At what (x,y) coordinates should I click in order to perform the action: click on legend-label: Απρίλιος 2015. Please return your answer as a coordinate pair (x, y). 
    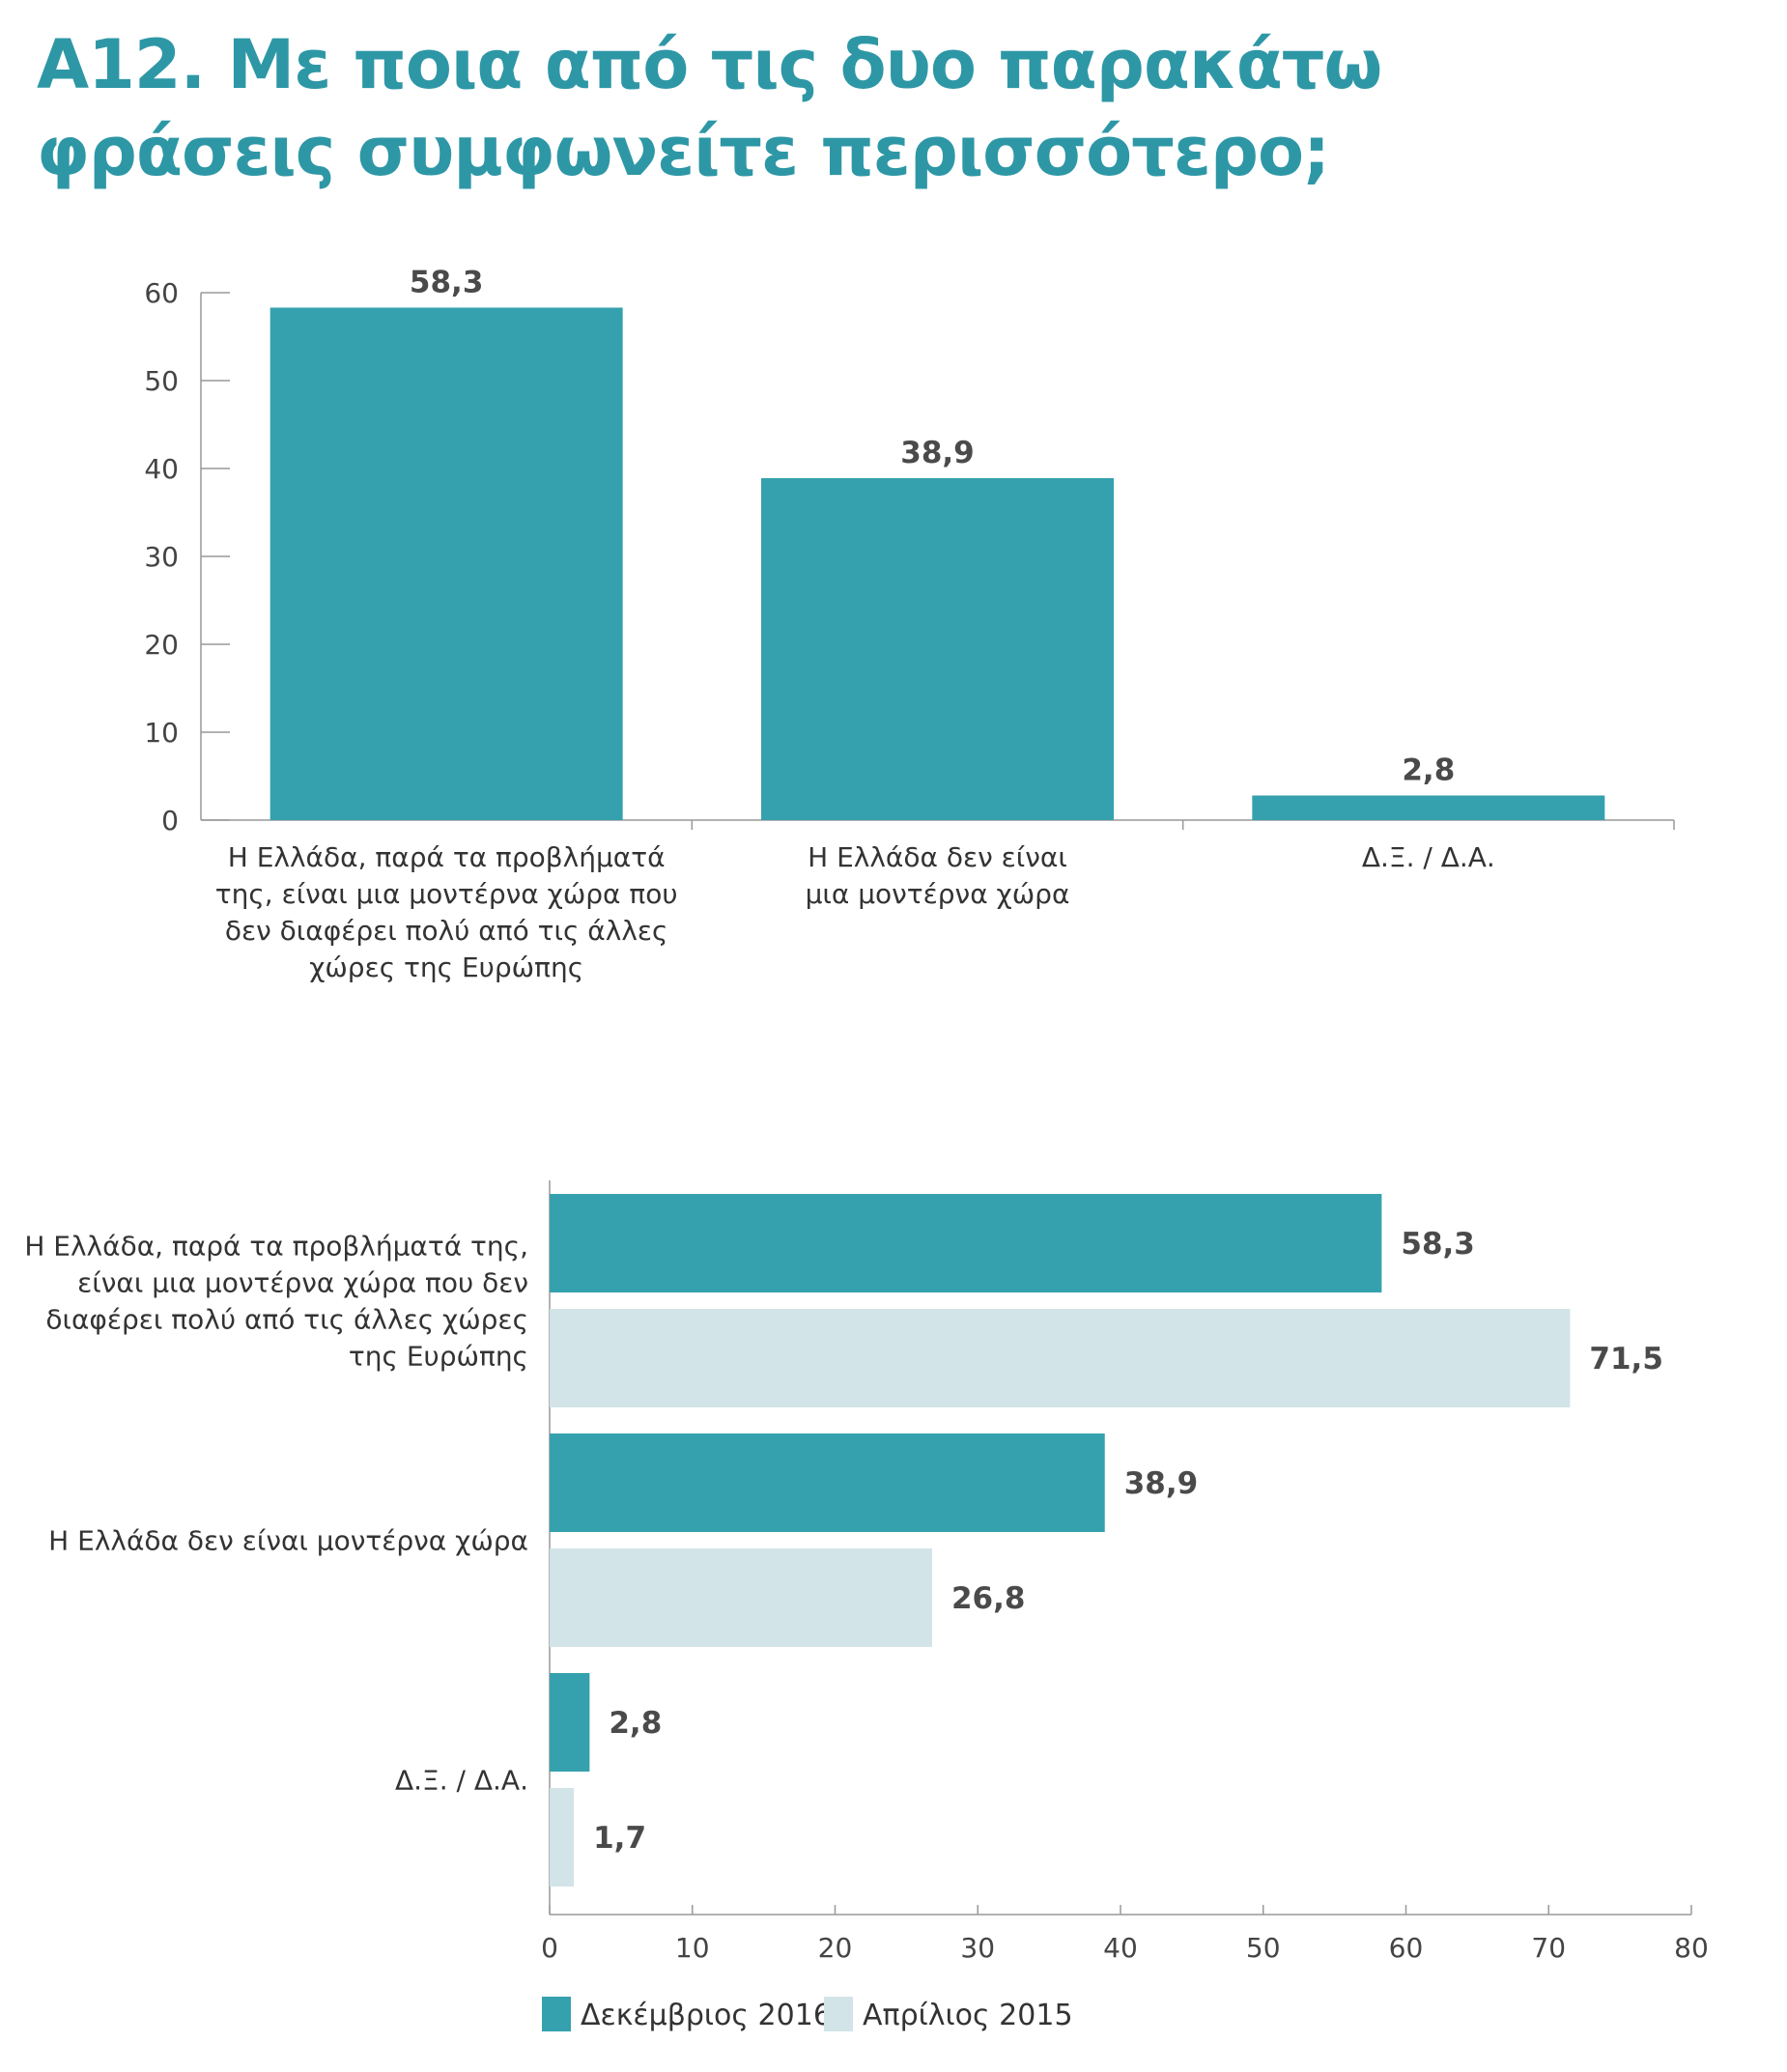
    Looking at the image, I should click on (968, 2015).